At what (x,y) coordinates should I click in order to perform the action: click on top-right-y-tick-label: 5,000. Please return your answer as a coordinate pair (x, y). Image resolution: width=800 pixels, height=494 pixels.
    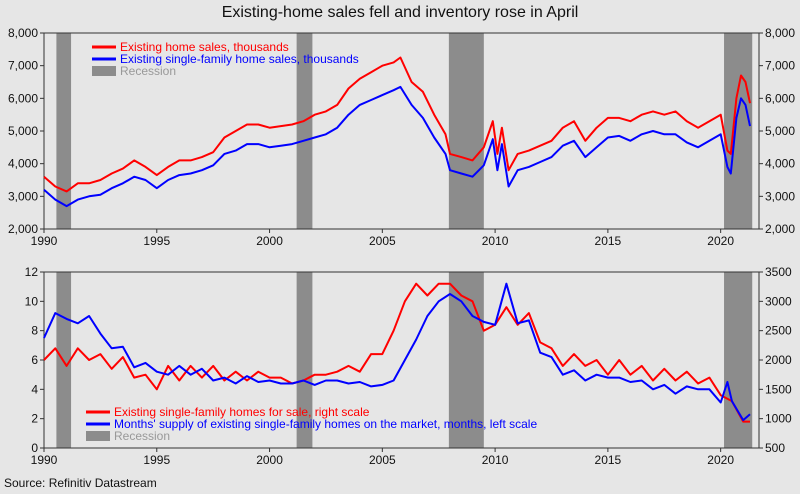
    Looking at the image, I should click on (780, 131).